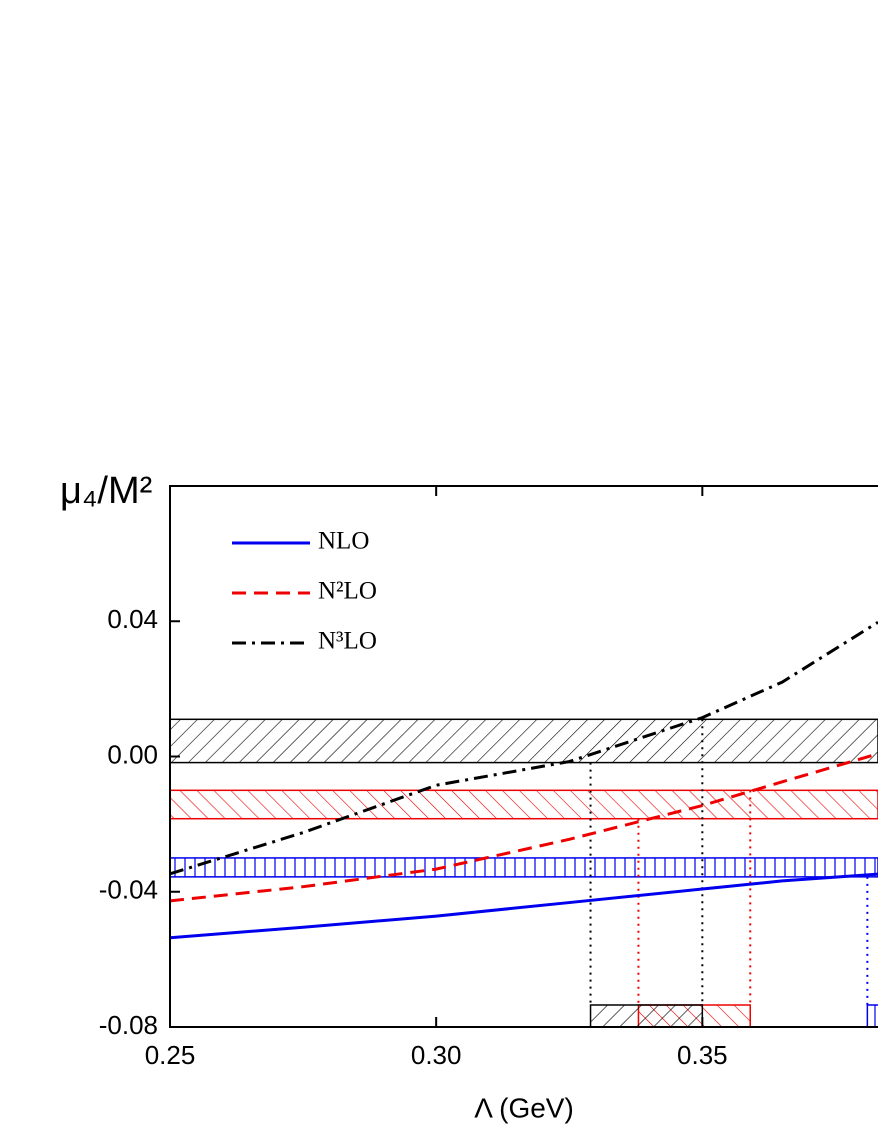 This screenshot has width=878, height=1142. What do you see at coordinates (702, 1055) in the screenshot?
I see `x-tick-label: 0.35` at bounding box center [702, 1055].